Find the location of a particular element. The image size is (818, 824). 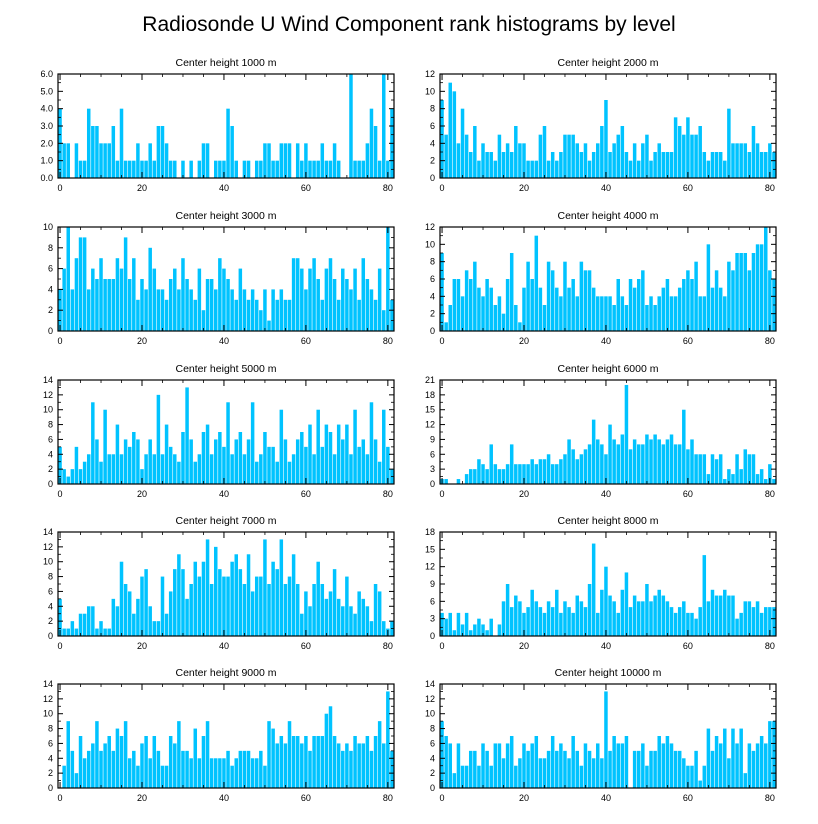

x-tick-label: 20 is located at coordinates (142, 798).